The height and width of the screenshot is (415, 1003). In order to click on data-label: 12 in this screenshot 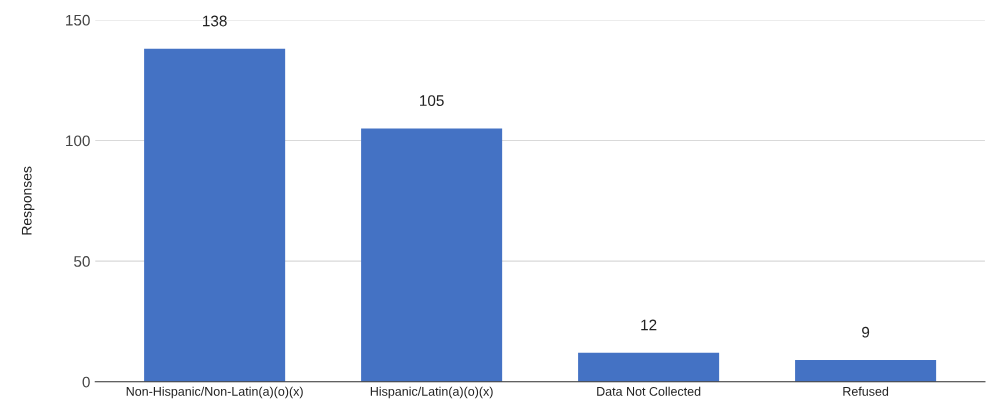, I will do `click(649, 325)`.